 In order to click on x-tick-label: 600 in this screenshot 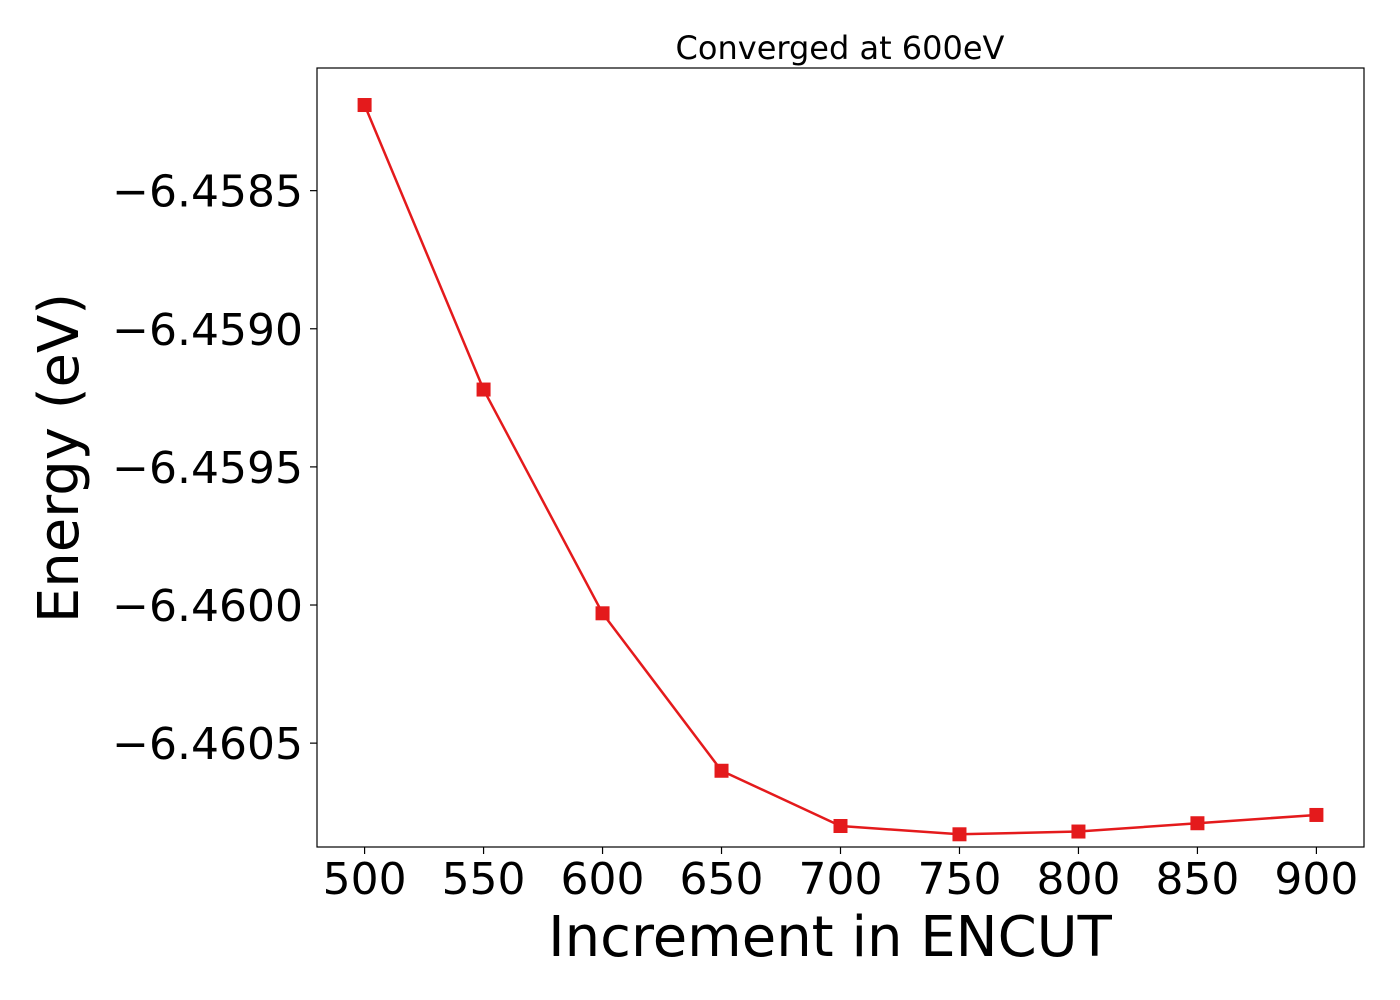, I will do `click(603, 879)`.